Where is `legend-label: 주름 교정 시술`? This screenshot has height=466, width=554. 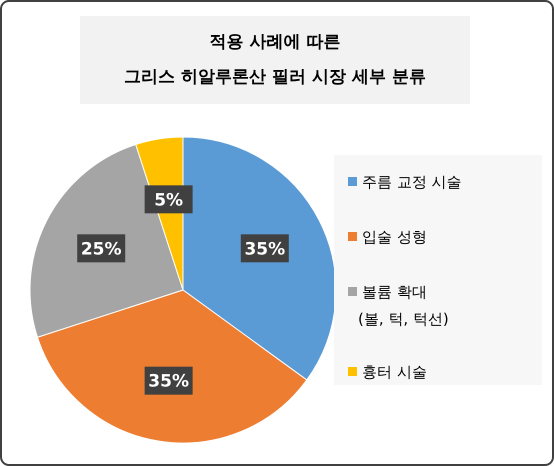 legend-label: 주름 교정 시술 is located at coordinates (412, 182).